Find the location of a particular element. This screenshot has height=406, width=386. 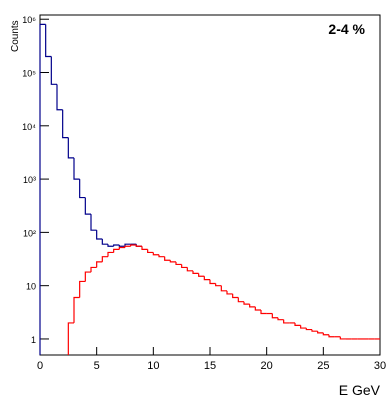

x-tick-label: 15 is located at coordinates (210, 366).